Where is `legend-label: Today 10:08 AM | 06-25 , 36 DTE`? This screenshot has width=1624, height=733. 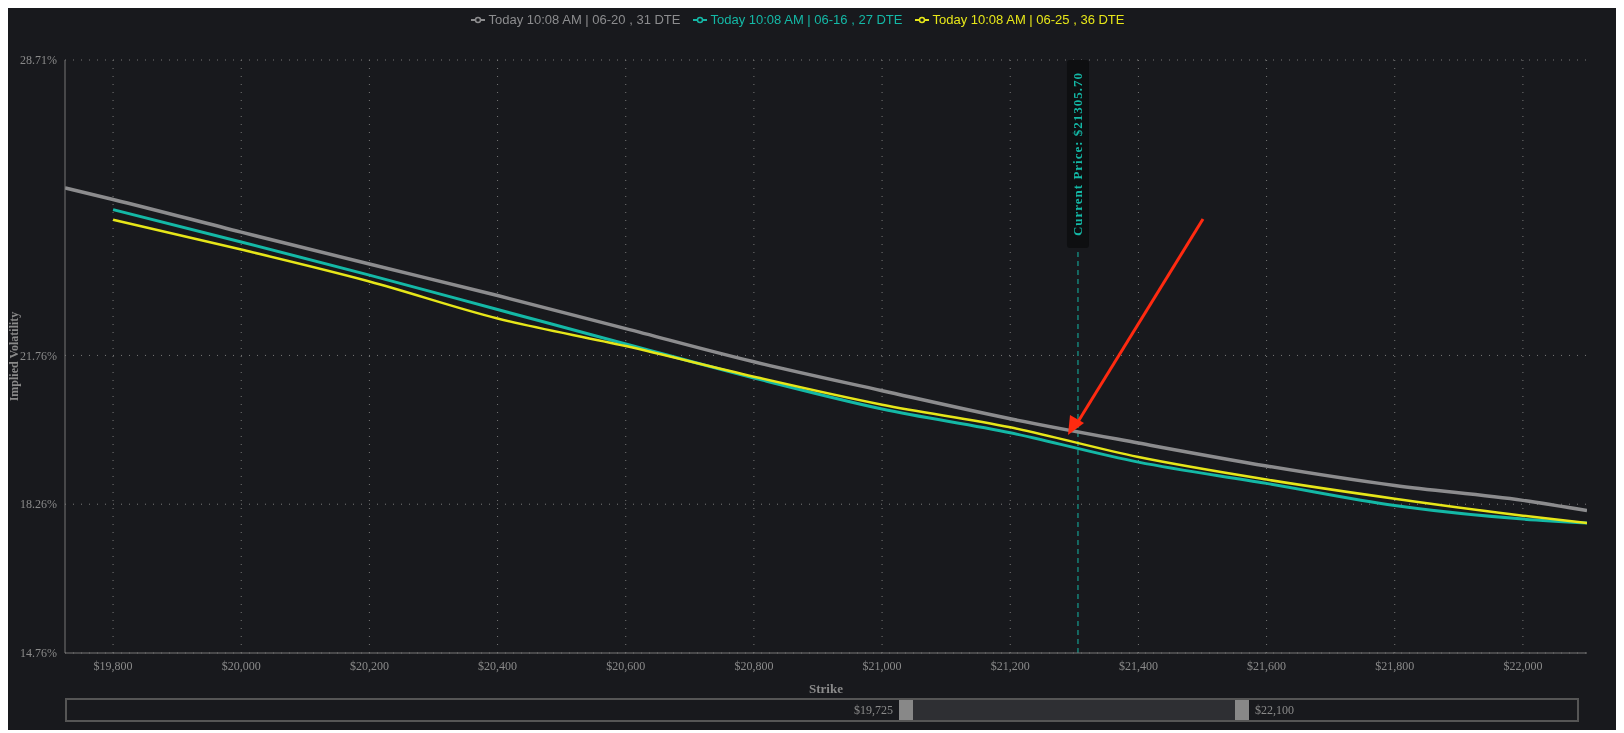 legend-label: Today 10:08 AM | 06-25 , 36 DTE is located at coordinates (1028, 19).